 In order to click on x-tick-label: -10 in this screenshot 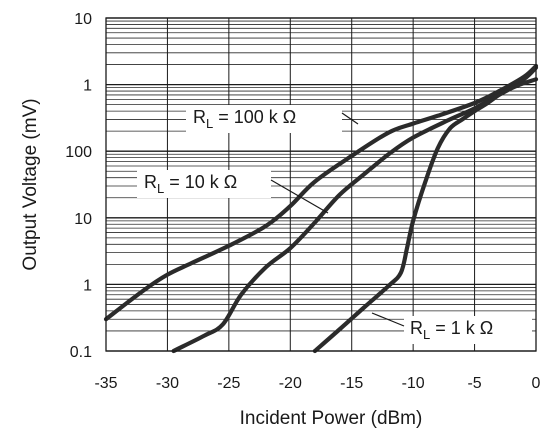, I will do `click(413, 383)`.